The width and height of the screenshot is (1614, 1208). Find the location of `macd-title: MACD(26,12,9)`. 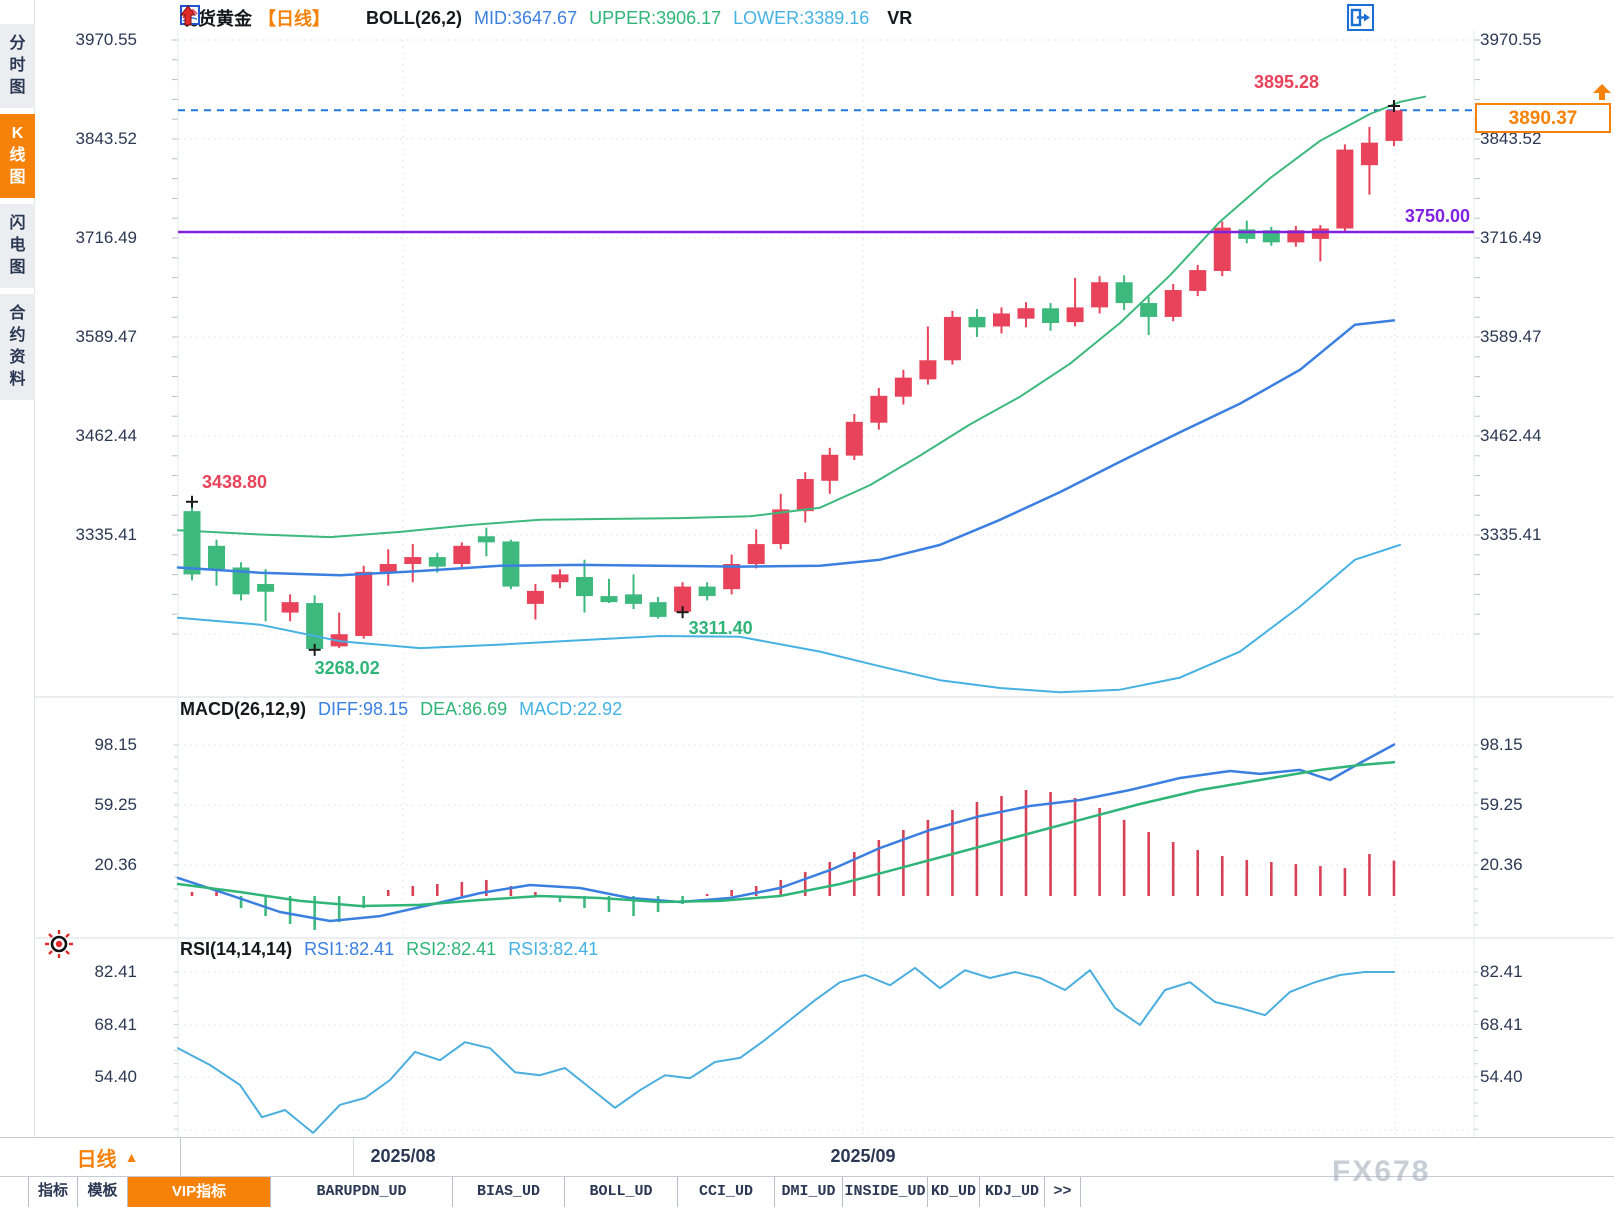

macd-title: MACD(26,12,9) is located at coordinates (243, 709).